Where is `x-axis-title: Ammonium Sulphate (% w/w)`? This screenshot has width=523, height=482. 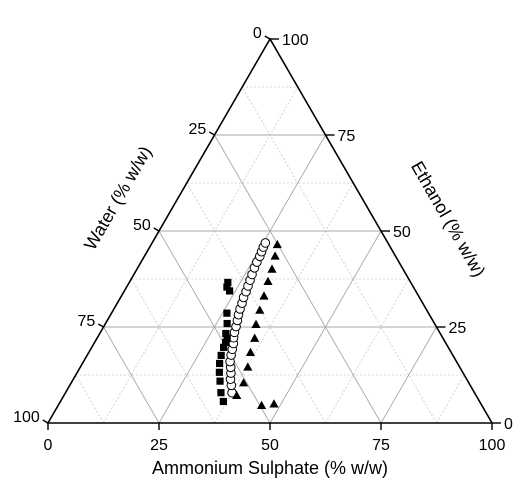 x-axis-title: Ammonium Sulphate (% w/w) is located at coordinates (270, 468).